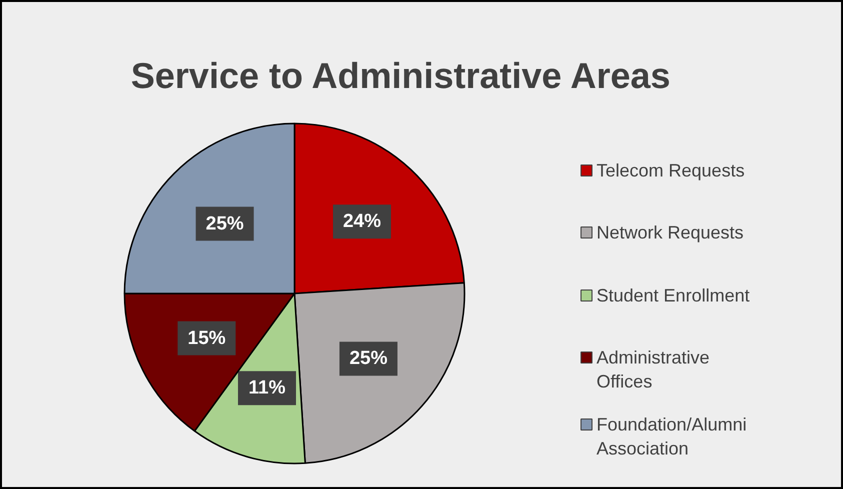 The height and width of the screenshot is (489, 843). What do you see at coordinates (653, 370) in the screenshot?
I see `legend-label: Administrative Offices` at bounding box center [653, 370].